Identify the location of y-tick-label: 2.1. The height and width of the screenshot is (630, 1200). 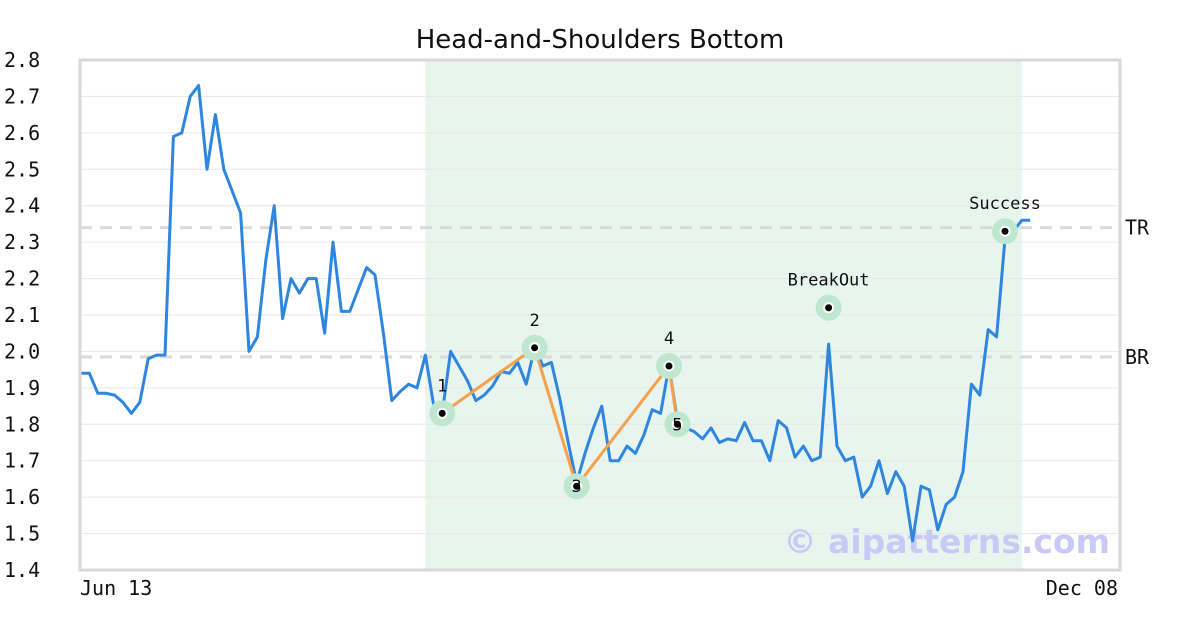
(22, 315).